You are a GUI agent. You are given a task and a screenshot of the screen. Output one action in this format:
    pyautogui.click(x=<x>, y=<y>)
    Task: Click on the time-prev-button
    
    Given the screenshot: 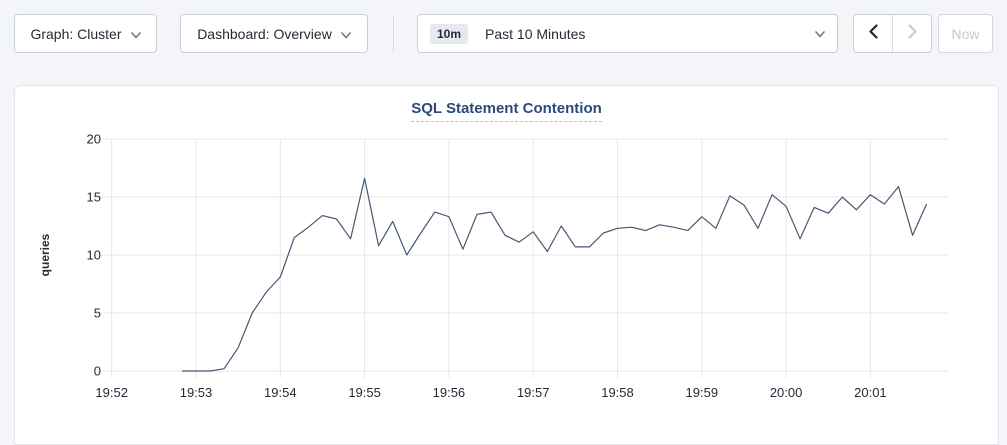 What is the action you would take?
    pyautogui.click(x=873, y=33)
    